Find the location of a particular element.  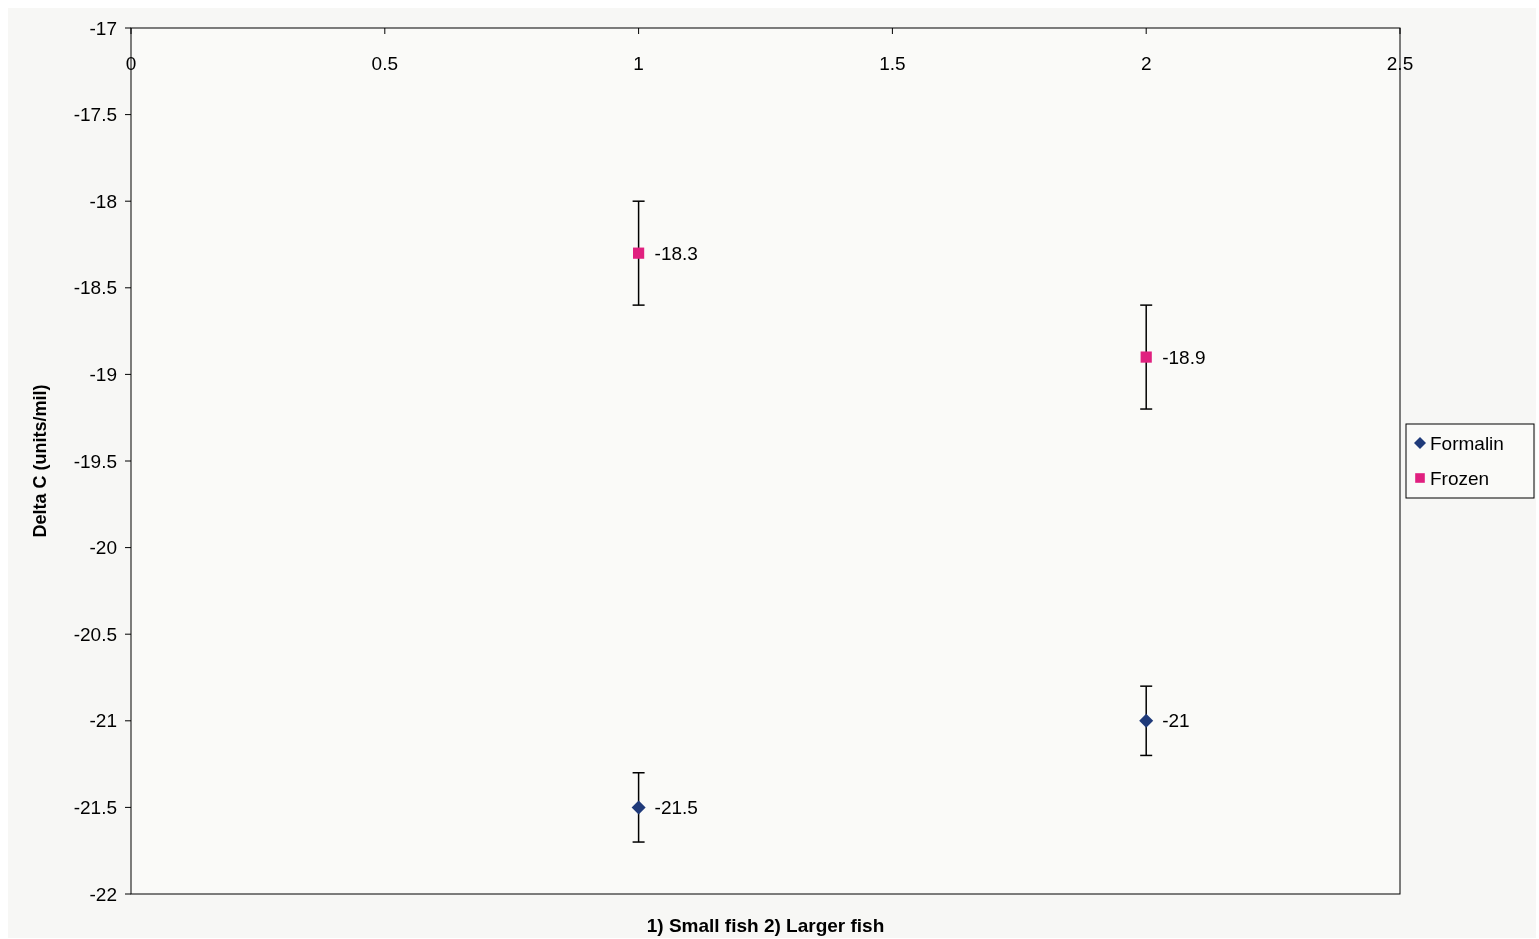

x-tick-label: 2 is located at coordinates (1146, 63).